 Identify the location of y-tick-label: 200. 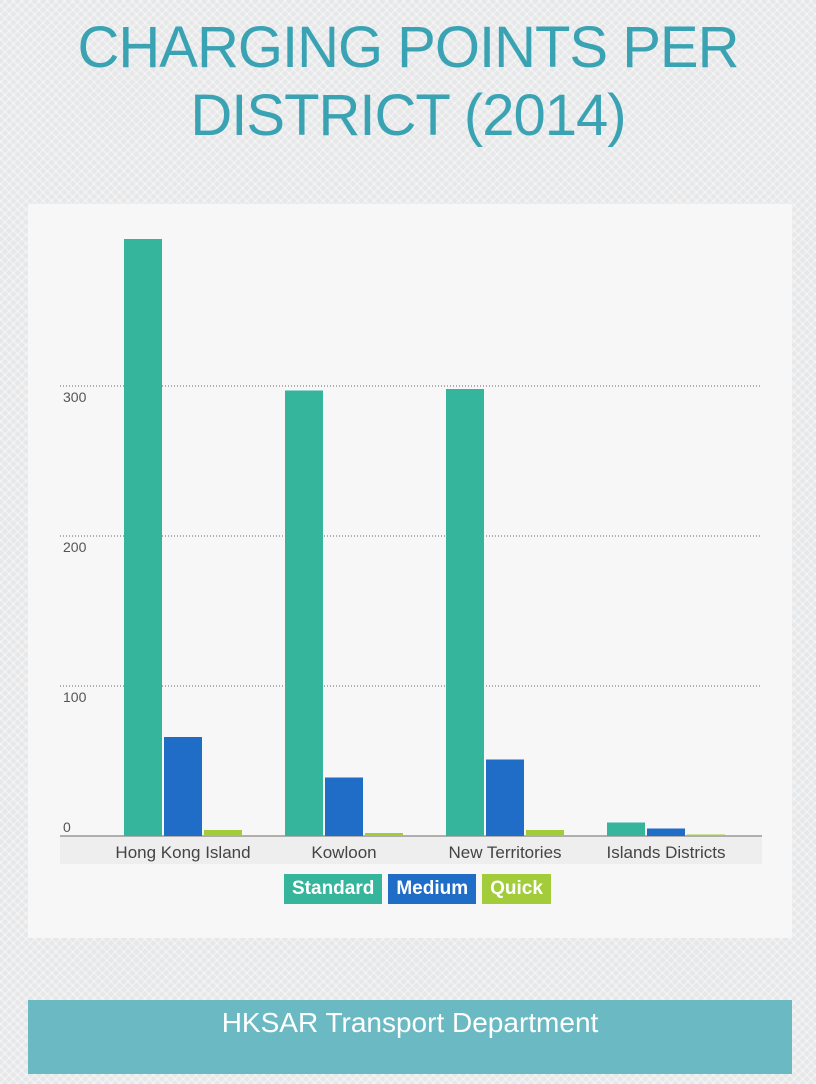
(75, 547).